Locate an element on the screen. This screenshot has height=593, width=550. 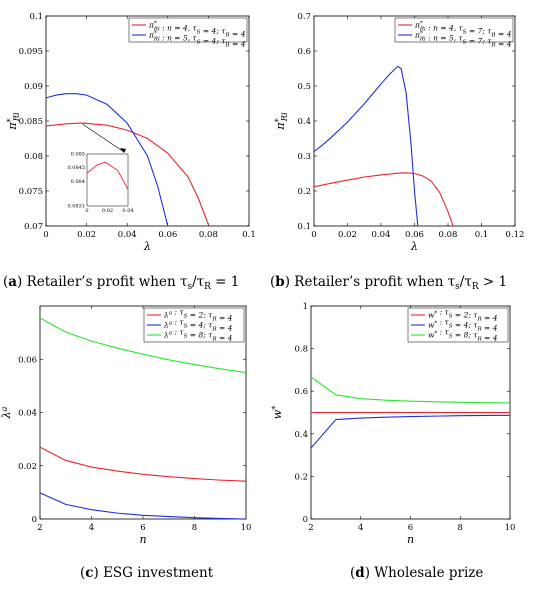
caption-a-tail: = 1 is located at coordinates (225, 282).